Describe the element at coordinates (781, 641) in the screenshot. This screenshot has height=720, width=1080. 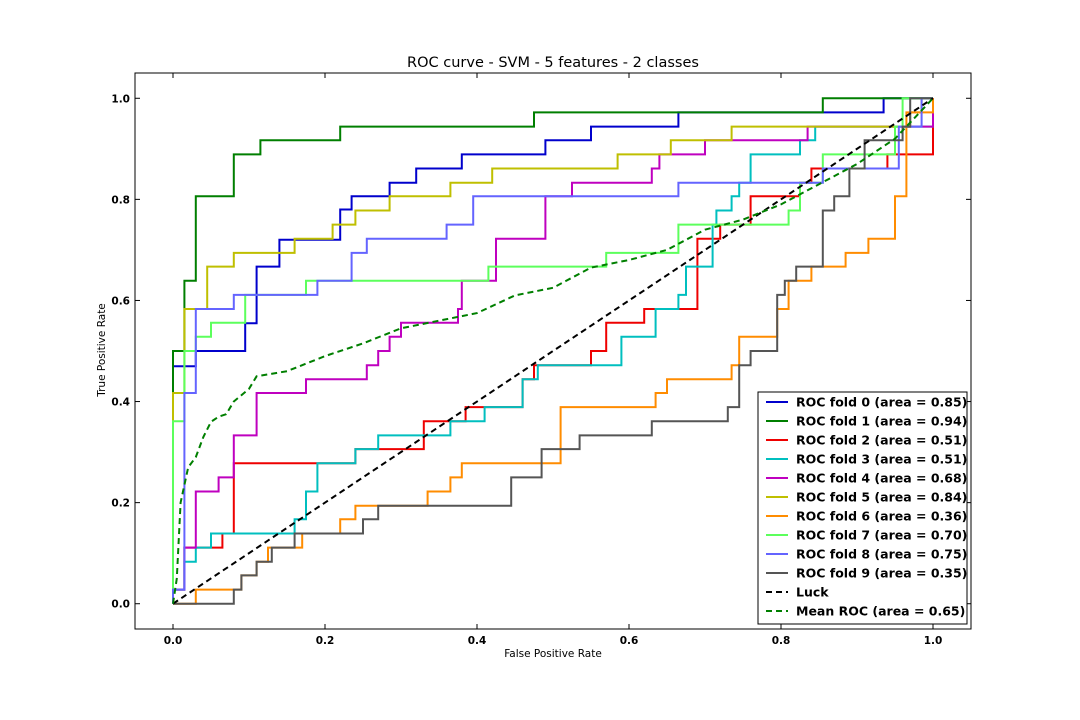
I see `x-tick-label: 0.8` at that location.